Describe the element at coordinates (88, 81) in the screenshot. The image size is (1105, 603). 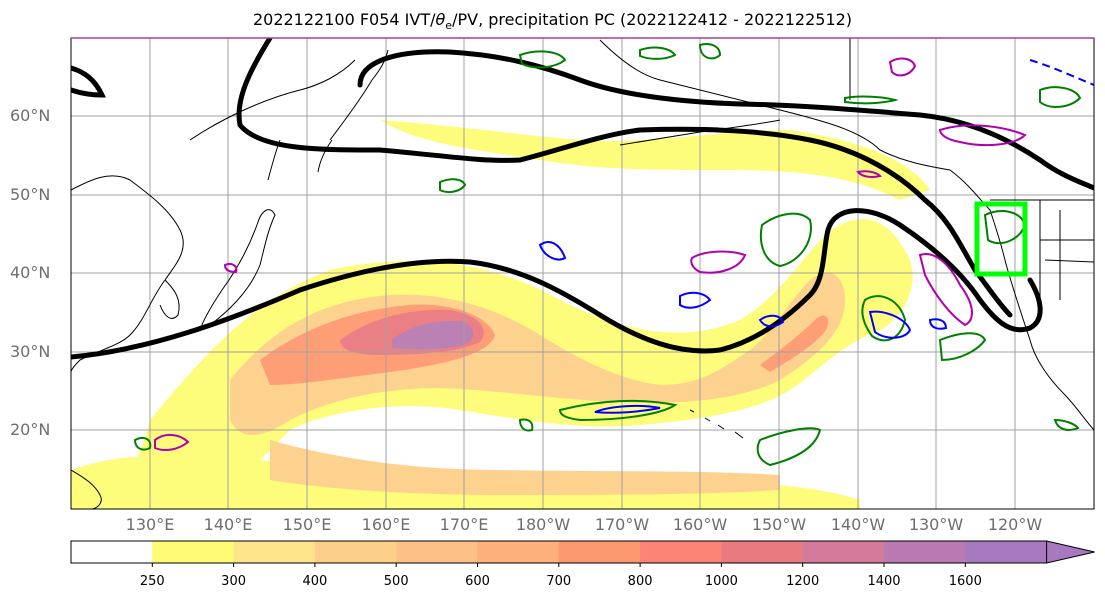
I see `theta-e-contour-nw` at that location.